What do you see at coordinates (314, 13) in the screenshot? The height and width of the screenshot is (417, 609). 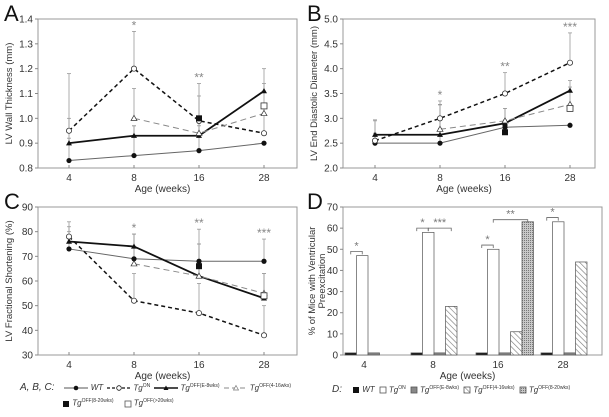 I see `panel-letter: B` at bounding box center [314, 13].